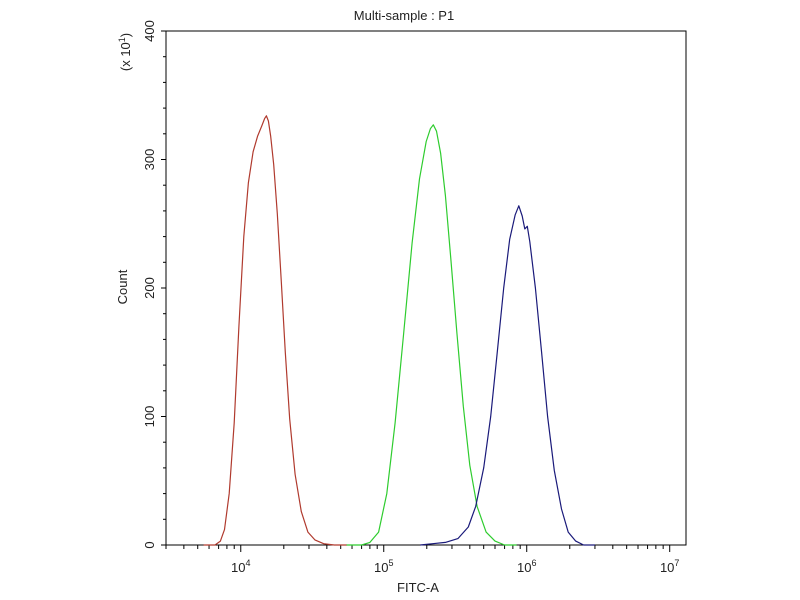  Describe the element at coordinates (418, 587) in the screenshot. I see `x-axis-label: FITC-A` at that location.